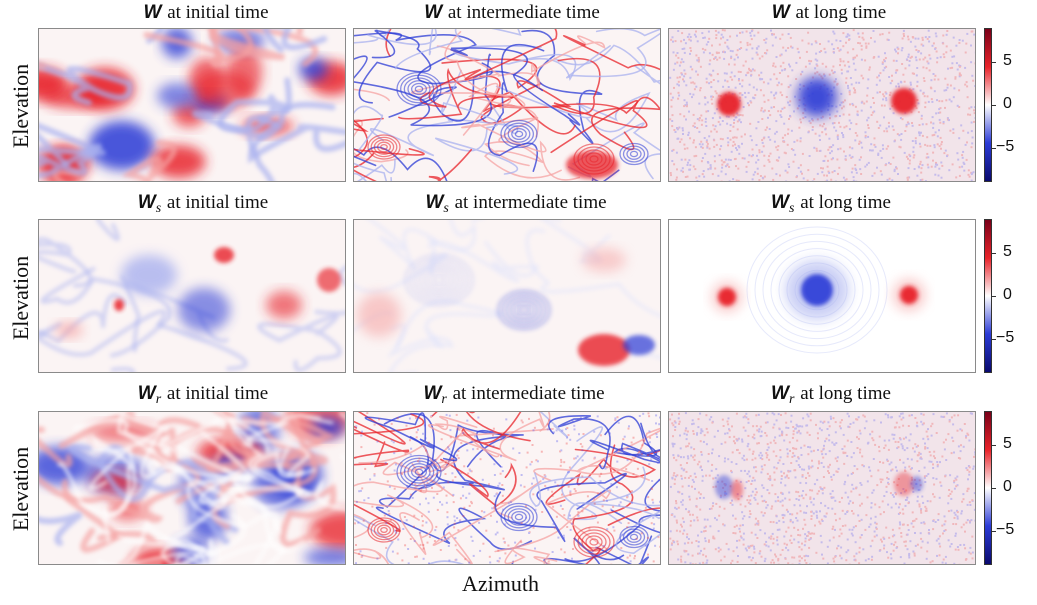 The image size is (1037, 605). I want to click on field-panel-r1c1, so click(192, 105).